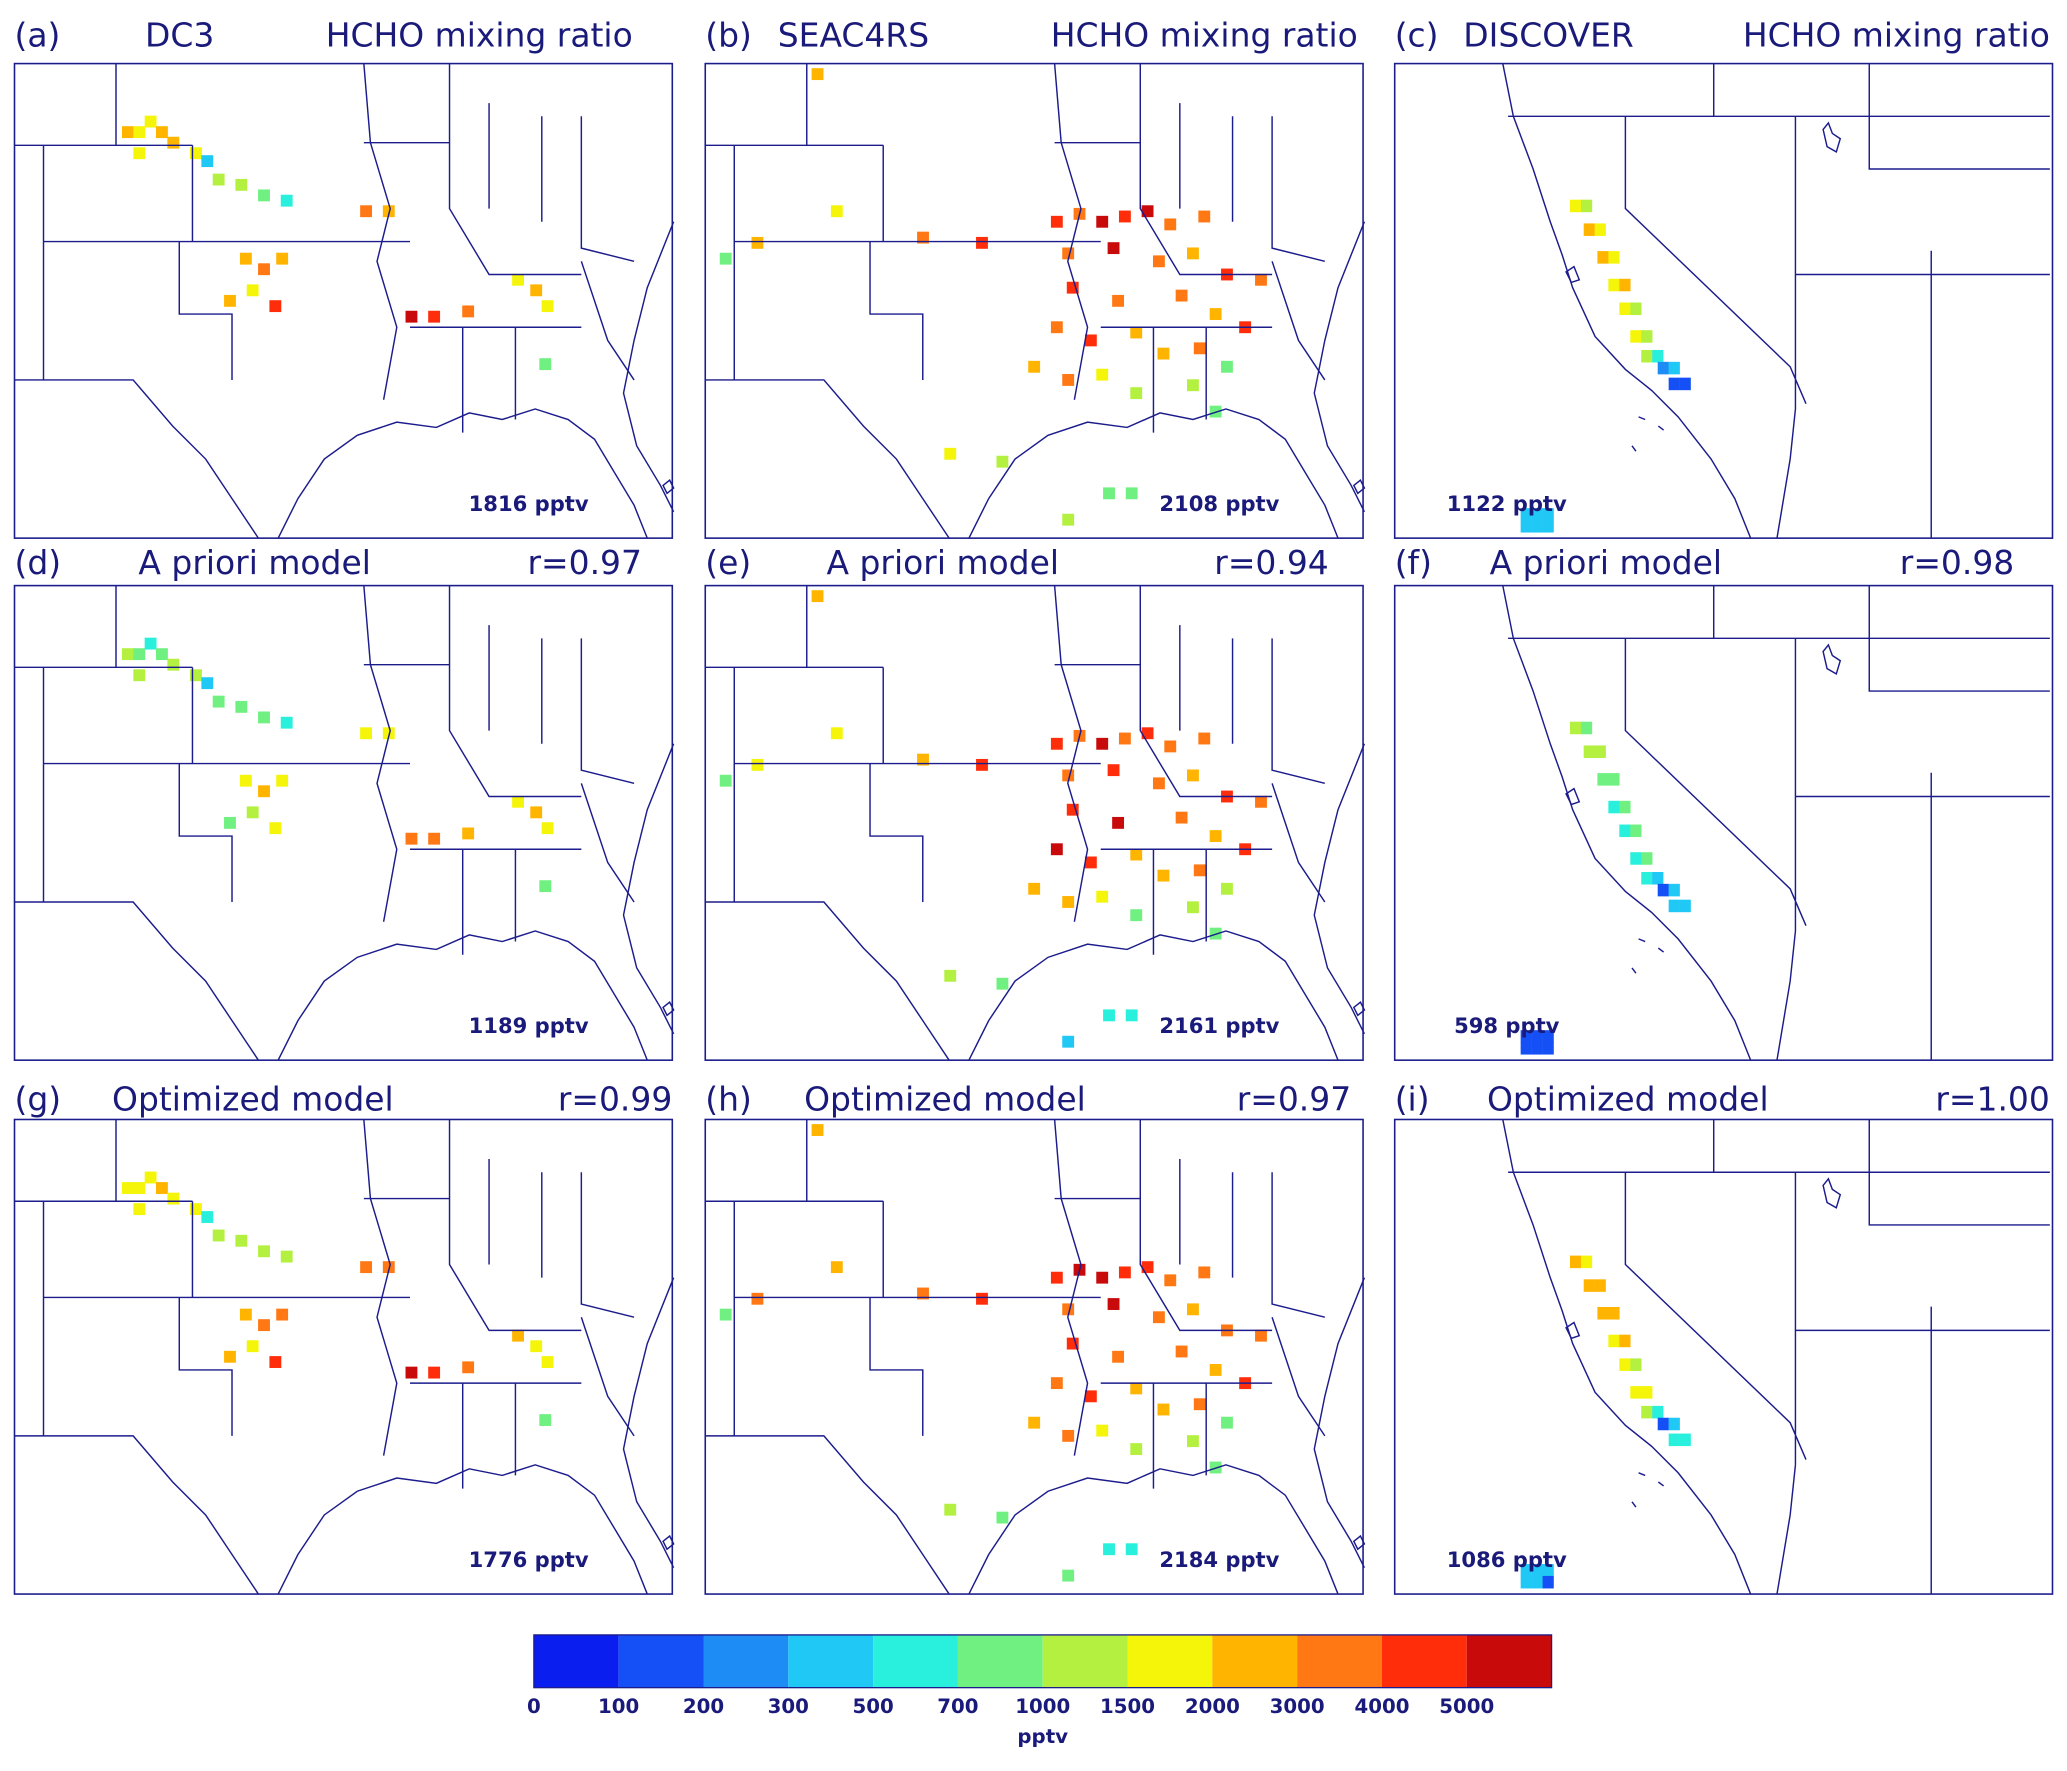  What do you see at coordinates (344, 802) in the screenshot?
I see `map-panel: (d) A priori model r=0.97 1189 pptv` at bounding box center [344, 802].